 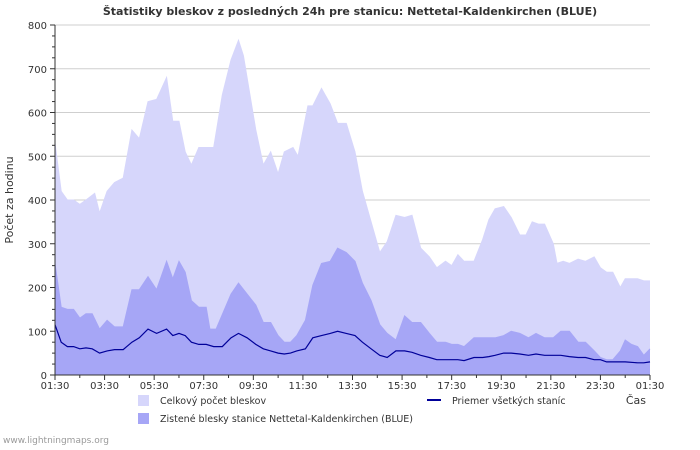 What do you see at coordinates (636, 400) in the screenshot?
I see `x-axis-label: Čas` at bounding box center [636, 400].